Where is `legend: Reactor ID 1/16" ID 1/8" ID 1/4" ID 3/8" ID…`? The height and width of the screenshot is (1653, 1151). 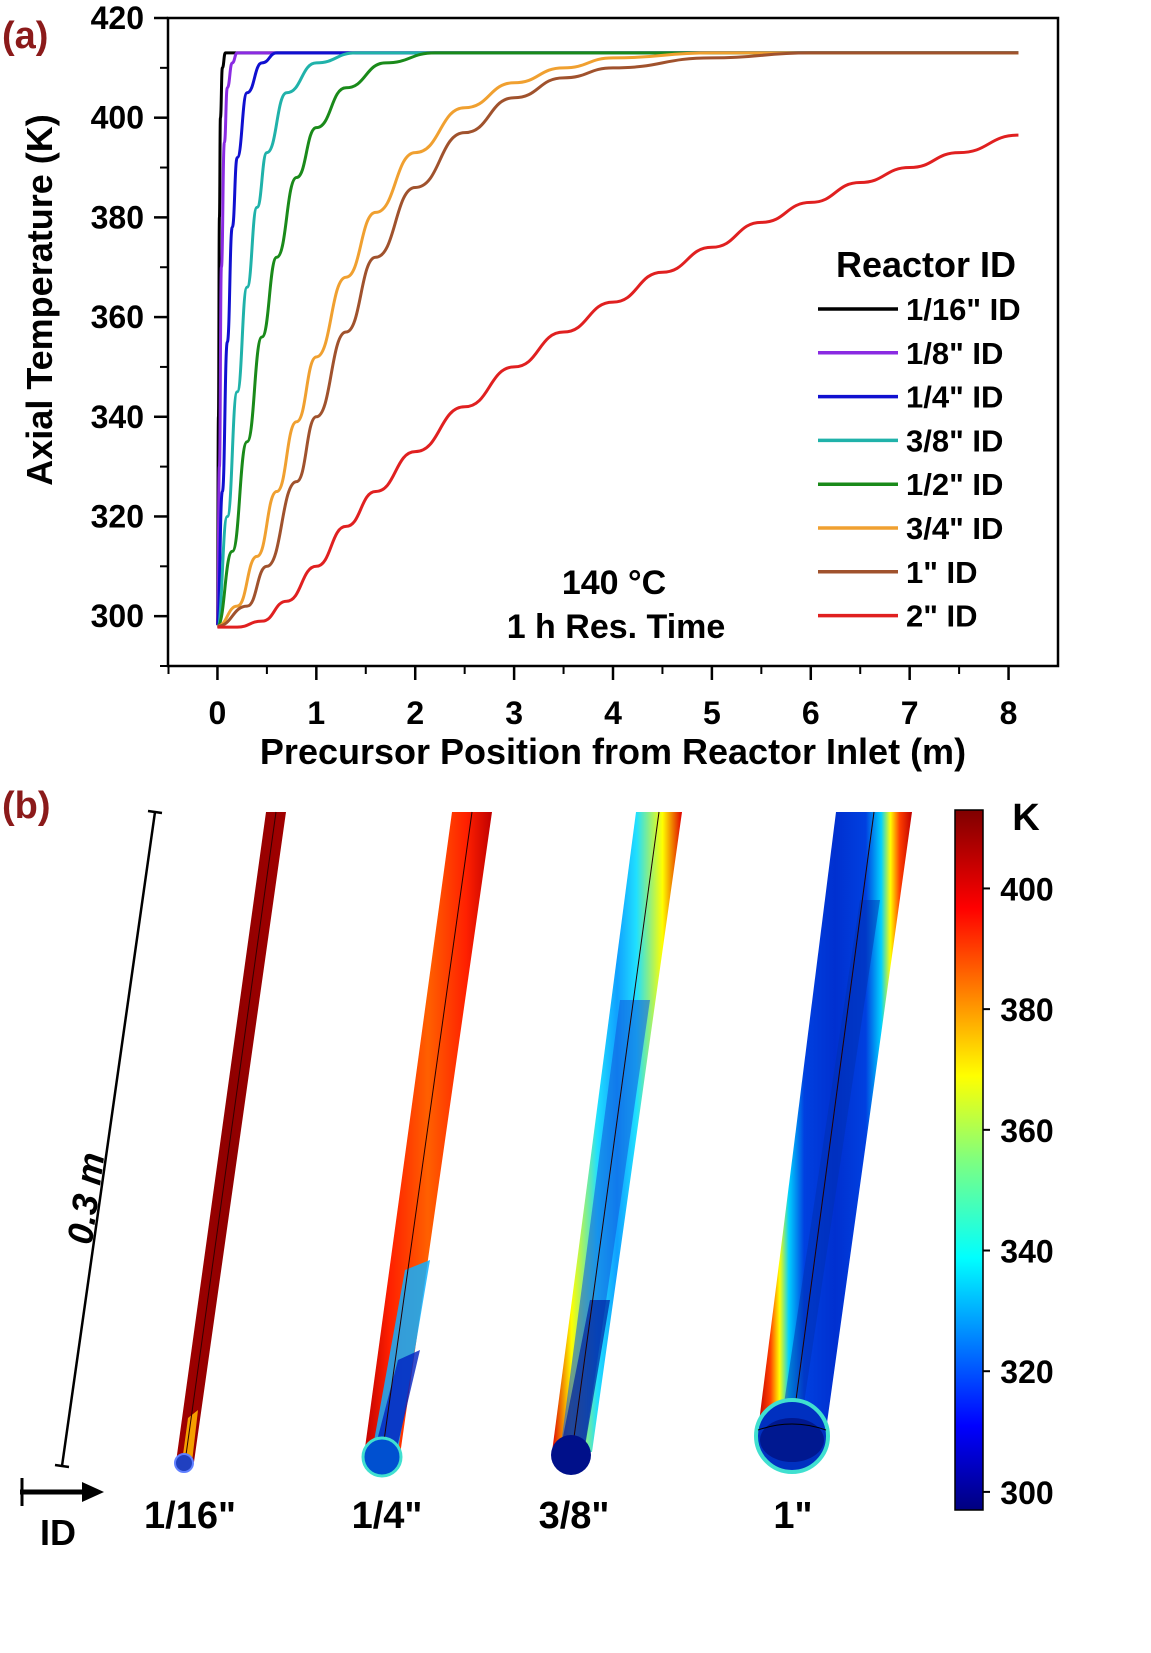
legend: Reactor ID 1/16" ID 1/8" ID 1/4" ID 3/8" ID… is located at coordinates (919, 439).